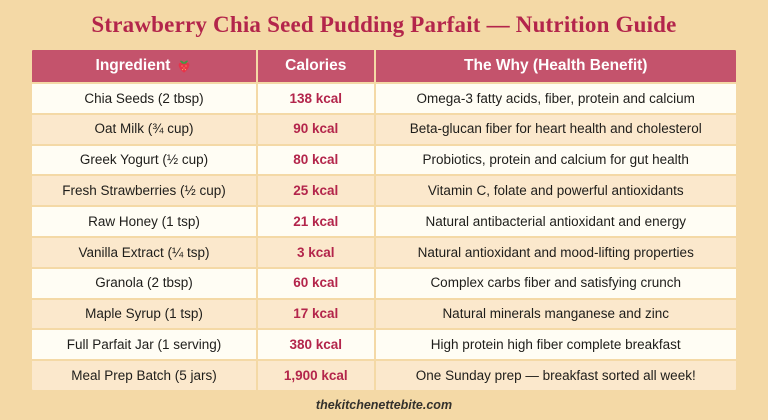 This screenshot has height=420, width=768. I want to click on ingredient-cell: Maple Syrup (1 tsp), so click(144, 314).